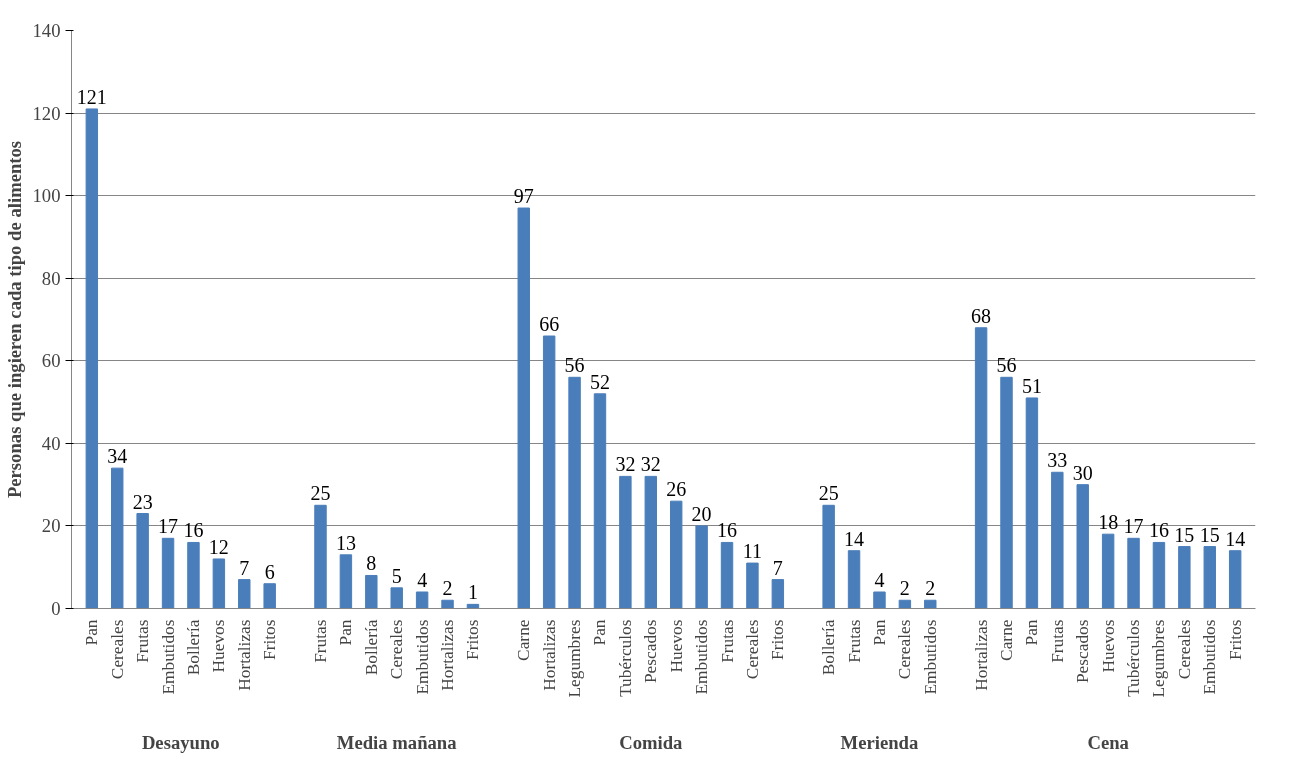 This screenshot has width=1291, height=767. What do you see at coordinates (981, 315) in the screenshot?
I see `data-label: 68` at bounding box center [981, 315].